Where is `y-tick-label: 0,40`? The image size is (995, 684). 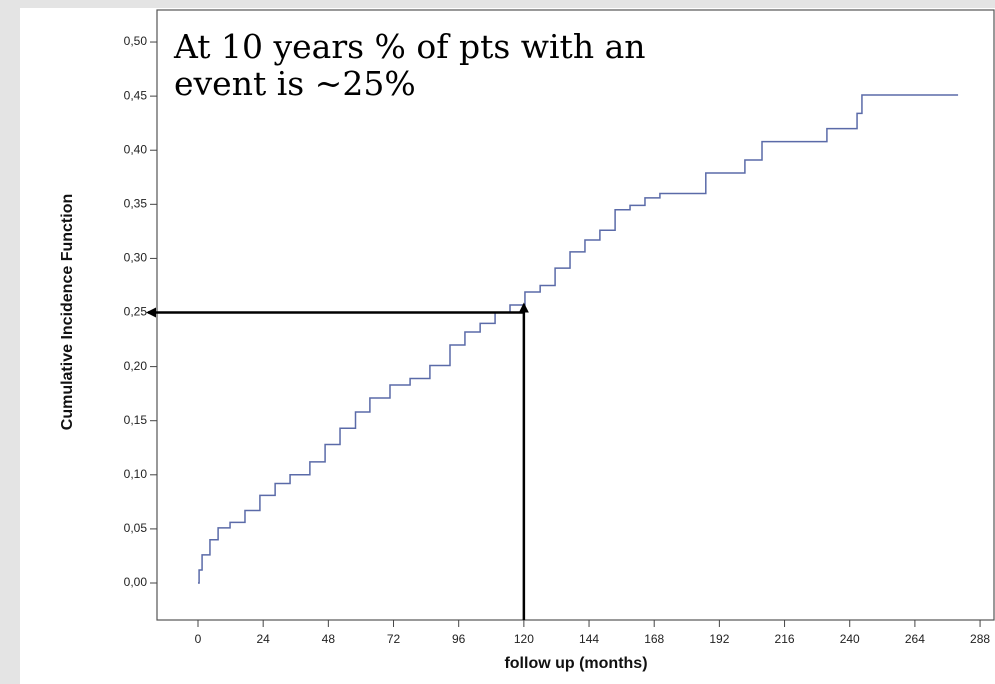
y-tick-label: 0,40 is located at coordinates (136, 149).